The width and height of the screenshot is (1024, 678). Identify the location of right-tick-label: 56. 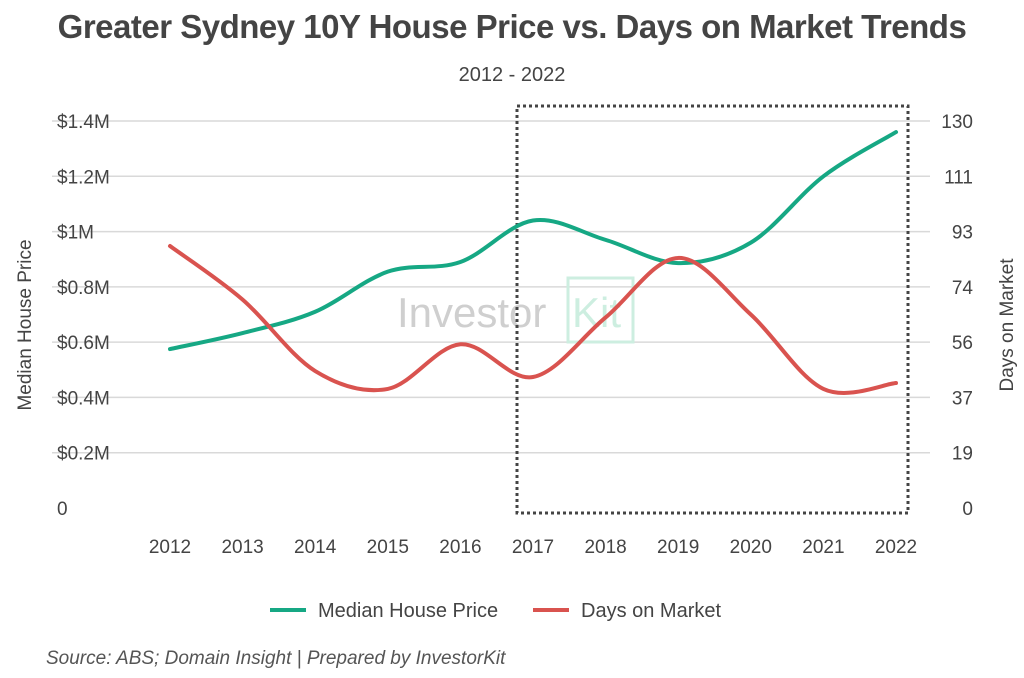
(962, 343).